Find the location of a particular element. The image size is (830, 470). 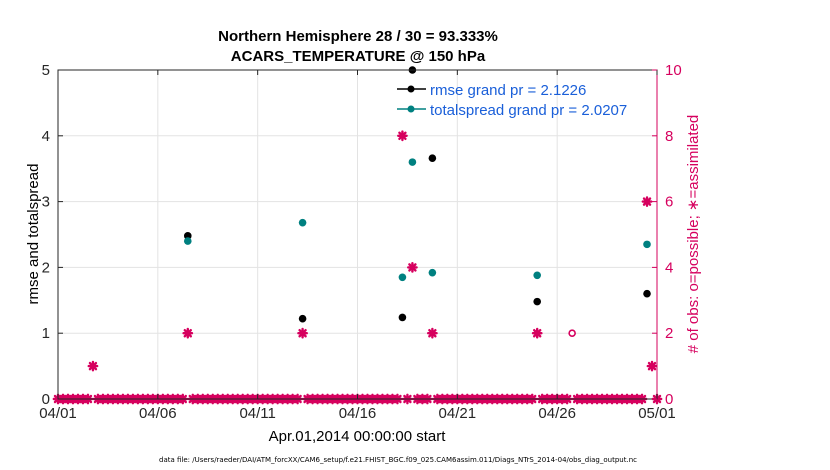

legend-totalspread-label: totalspread grand pr = 2.0207 is located at coordinates (528, 110).